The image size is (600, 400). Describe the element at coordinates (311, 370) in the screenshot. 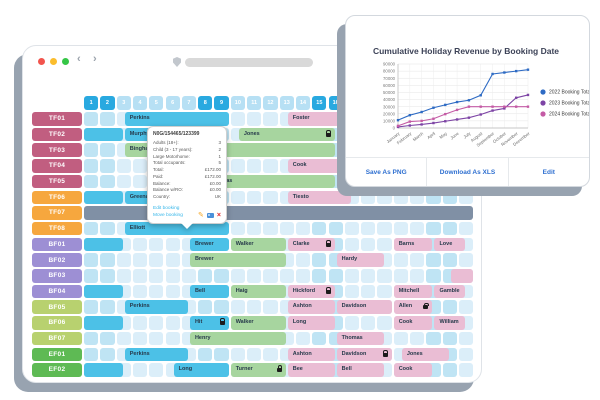

I see `booking-bar: Bee` at that location.